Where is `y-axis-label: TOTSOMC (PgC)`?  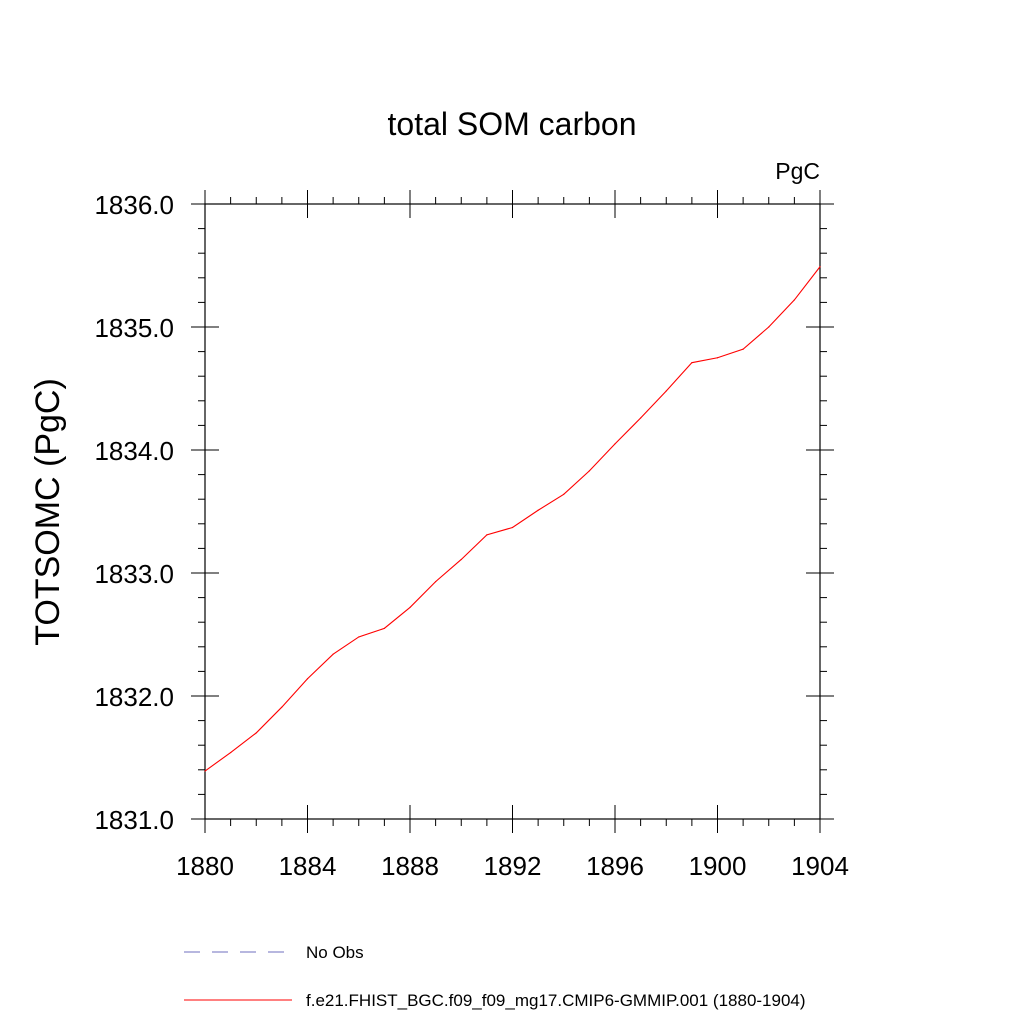 y-axis-label: TOTSOMC (PgC) is located at coordinates (48, 512).